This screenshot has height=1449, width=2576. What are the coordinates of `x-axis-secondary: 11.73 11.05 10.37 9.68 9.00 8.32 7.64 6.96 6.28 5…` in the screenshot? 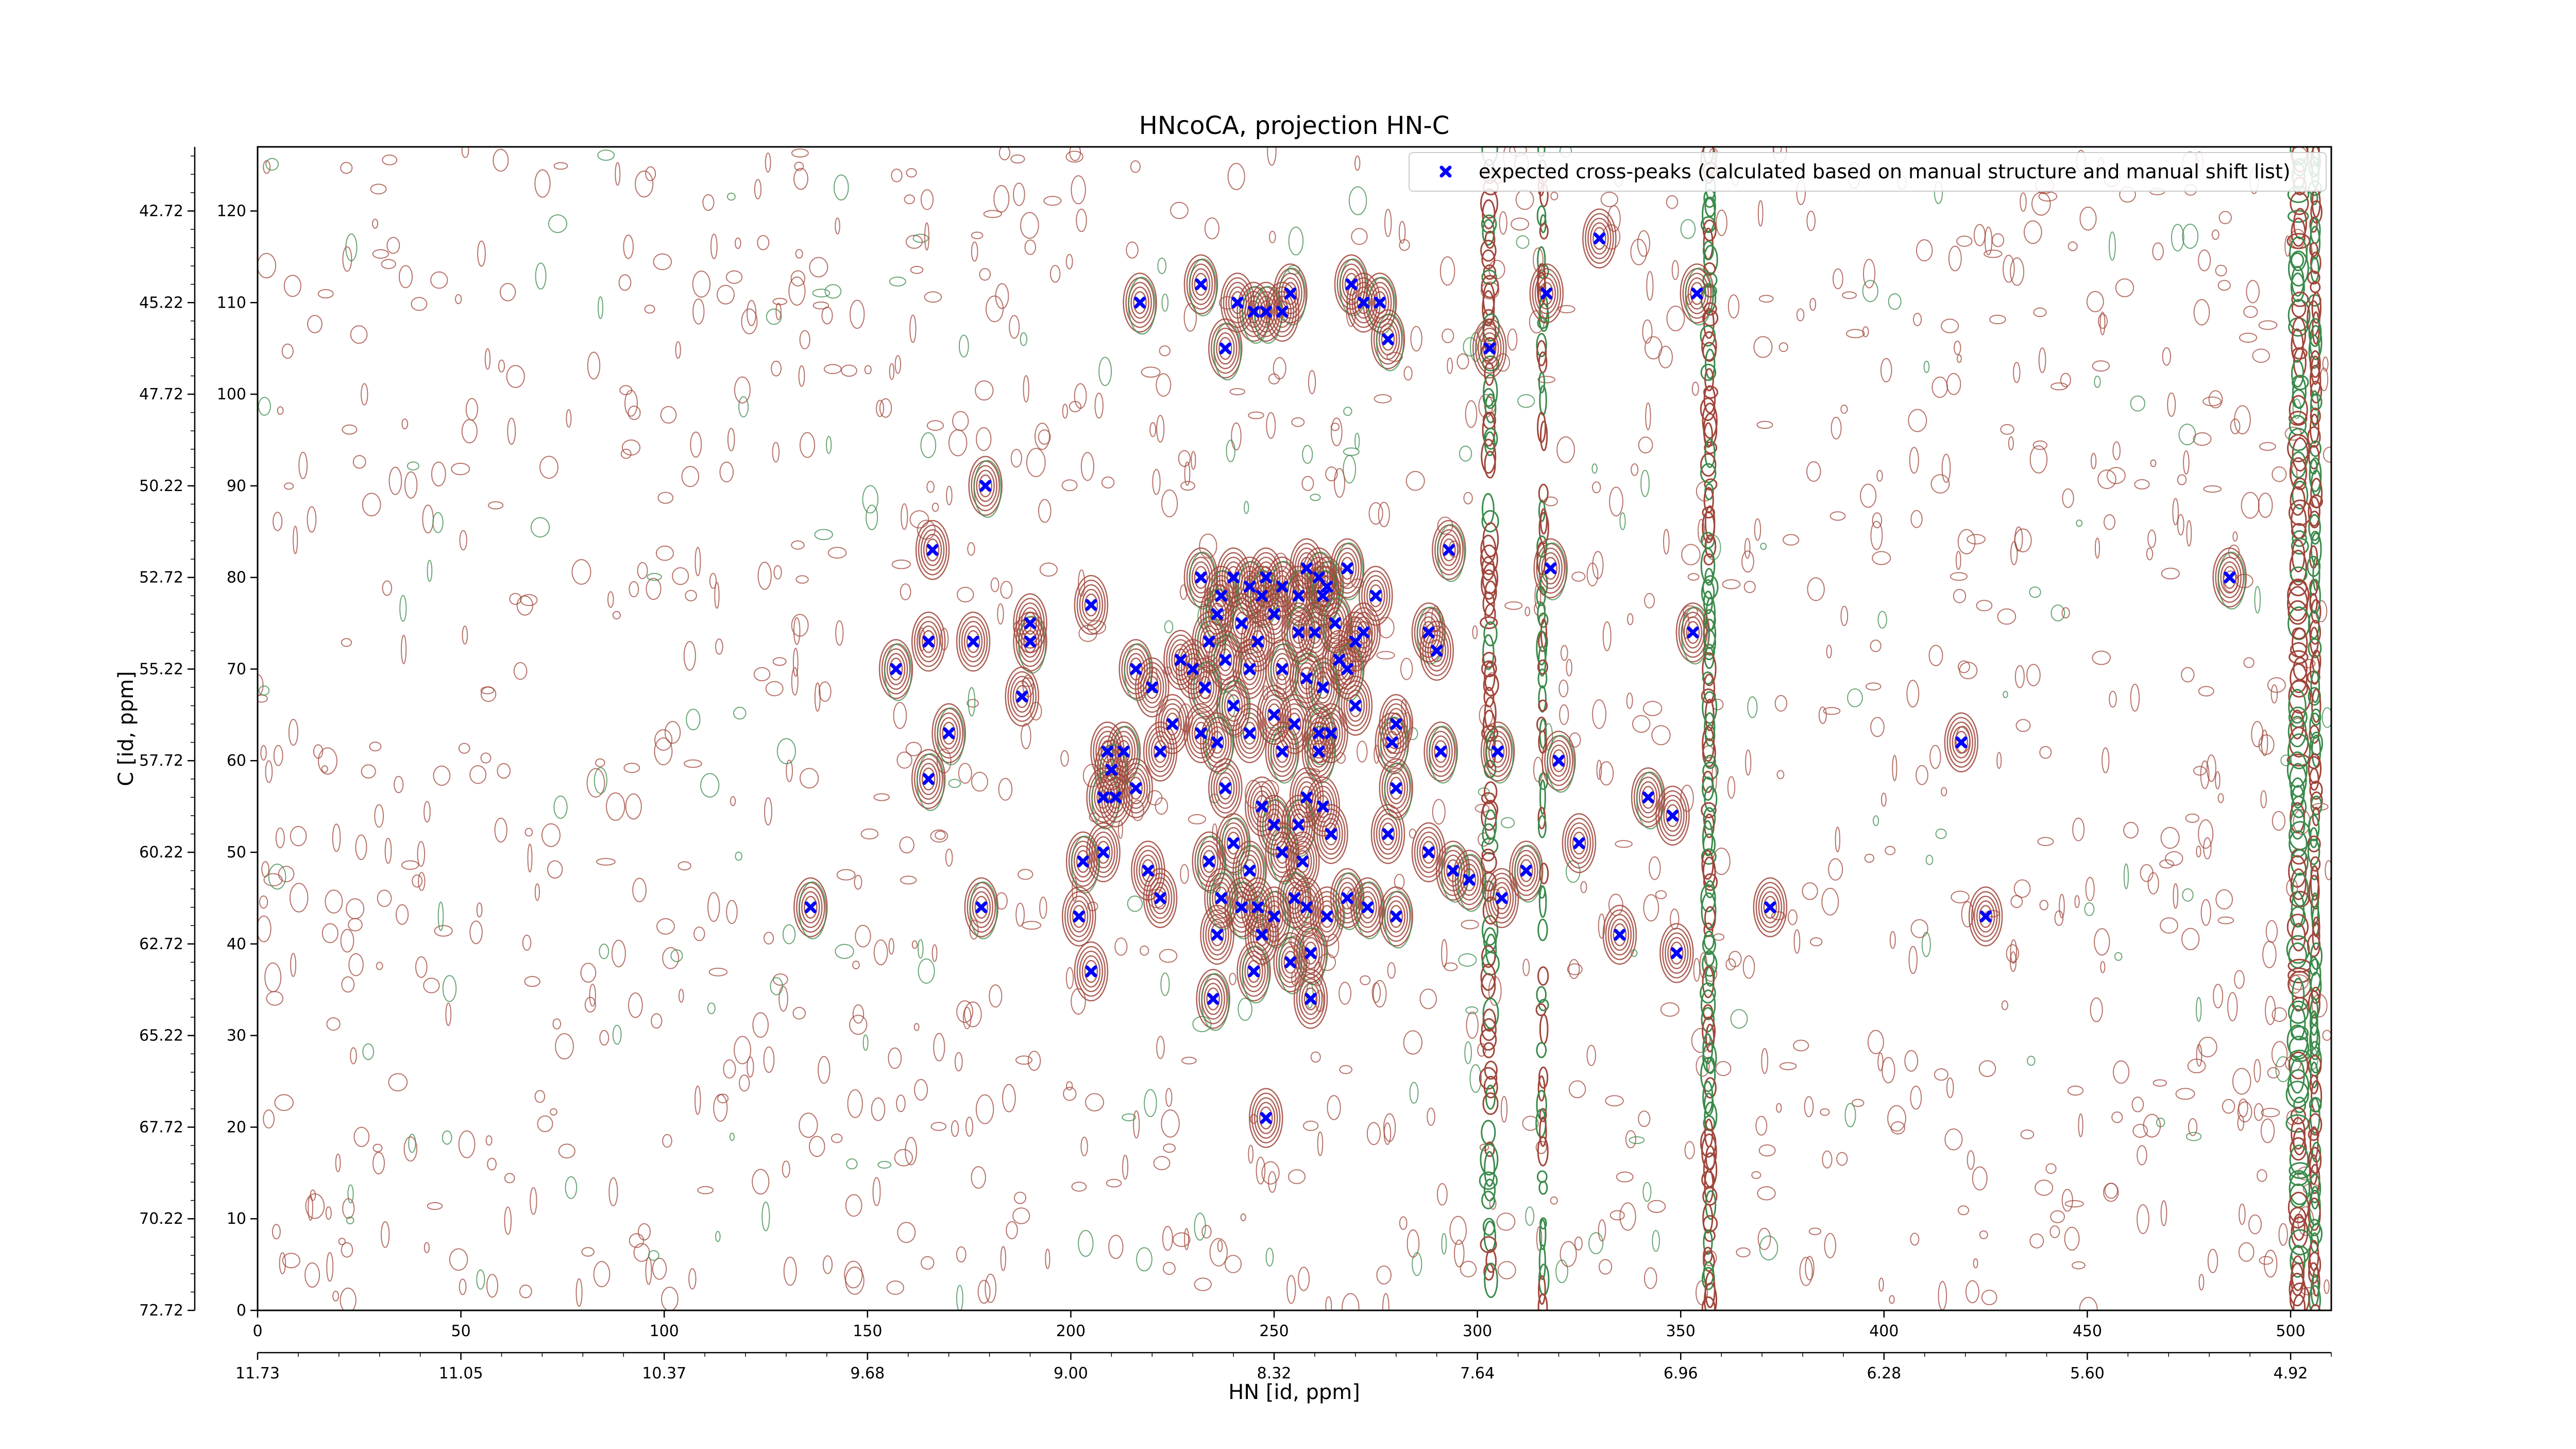 It's located at (1283, 1367).